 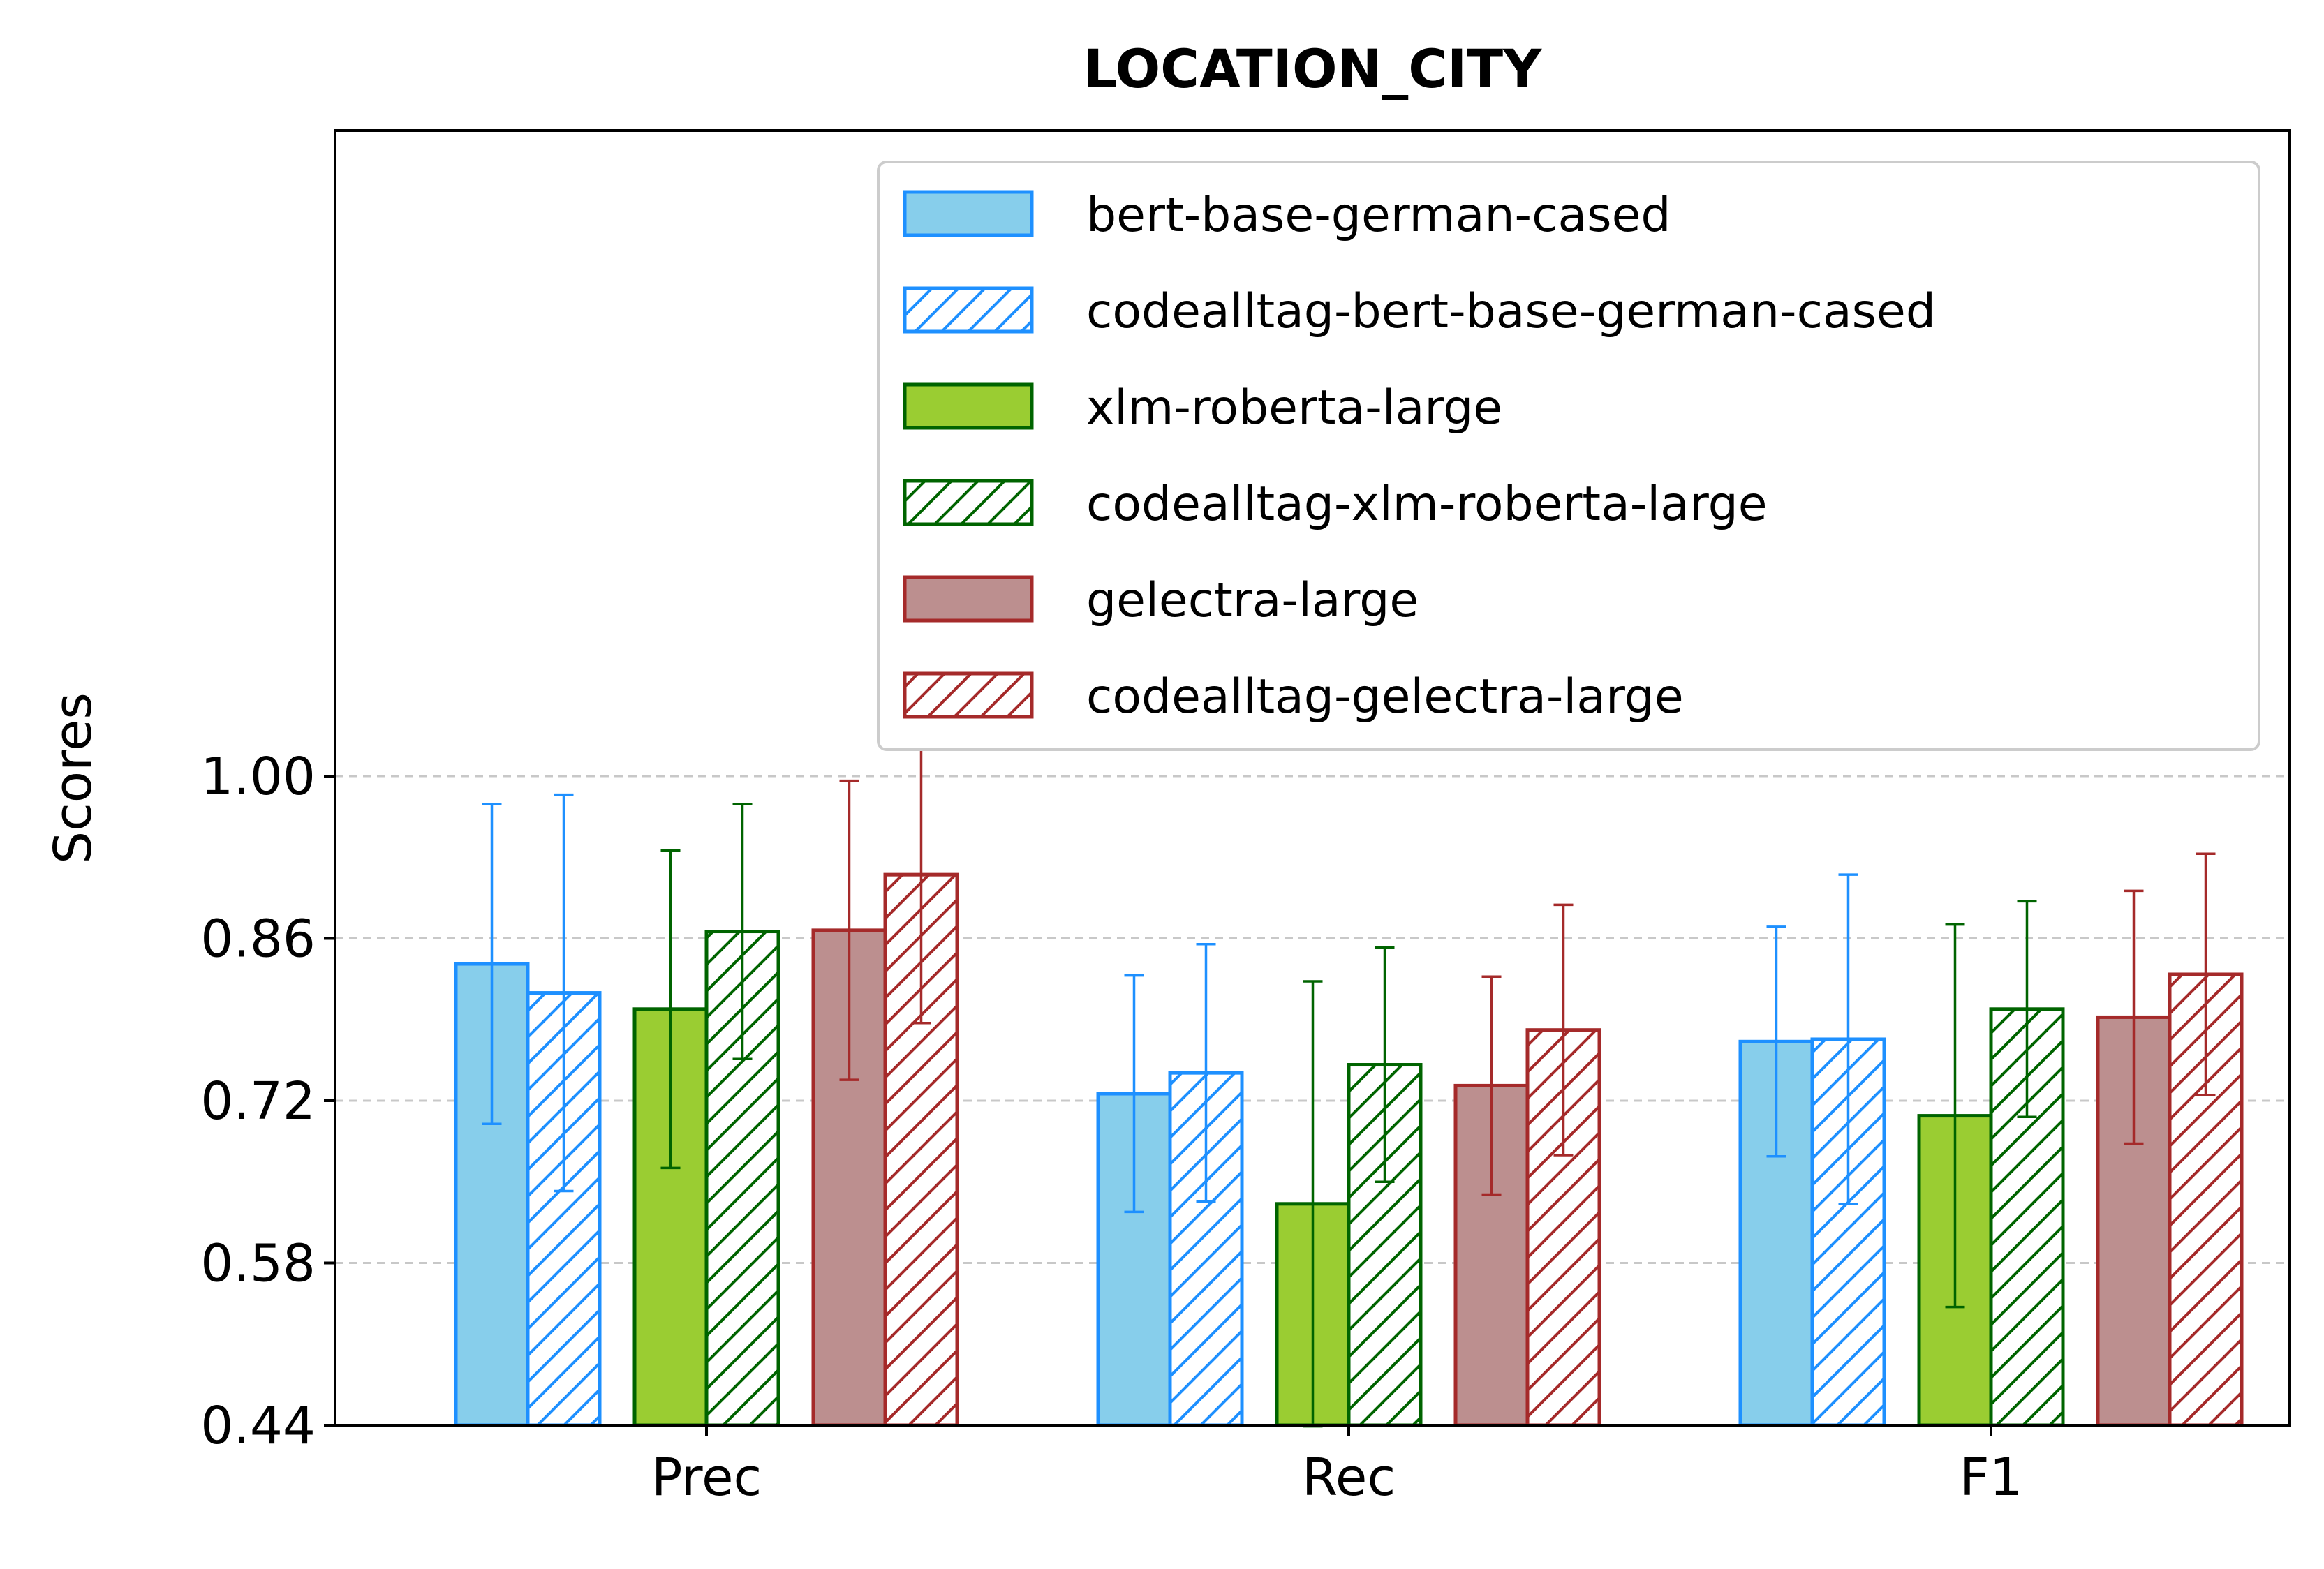 What do you see at coordinates (258, 939) in the screenshot?
I see `y-tick-label: 0.86` at bounding box center [258, 939].